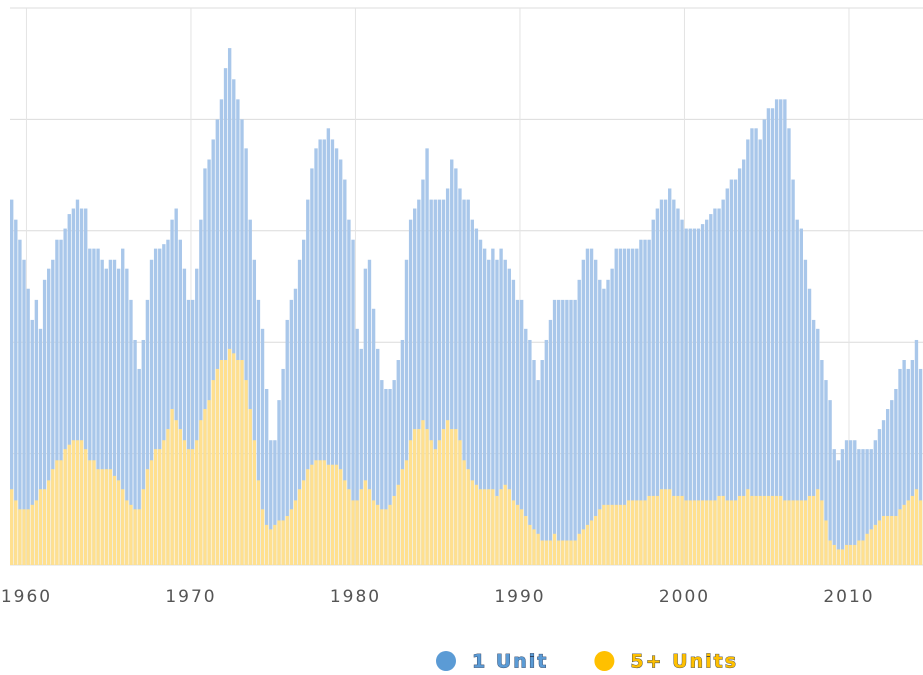 Image resolution: width=923 pixels, height=675 pixels. What do you see at coordinates (684, 662) in the screenshot?
I see `legend-label: 5+ Units` at bounding box center [684, 662].